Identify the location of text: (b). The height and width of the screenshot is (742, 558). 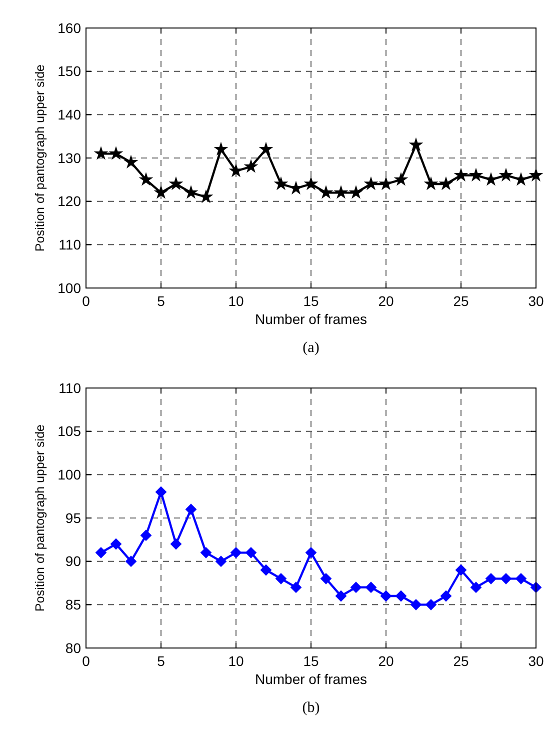
(311, 708).